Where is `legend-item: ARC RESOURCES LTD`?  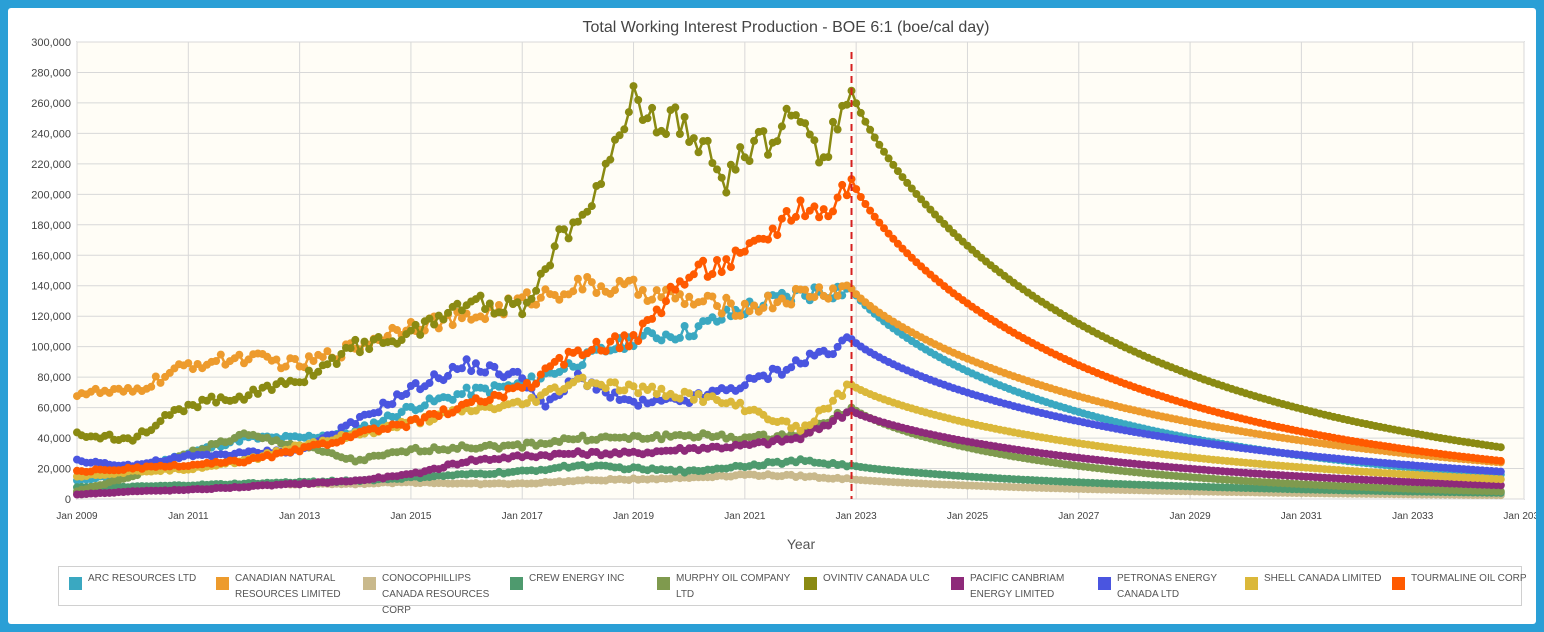 legend-item: ARC RESOURCES LTD is located at coordinates (144, 580).